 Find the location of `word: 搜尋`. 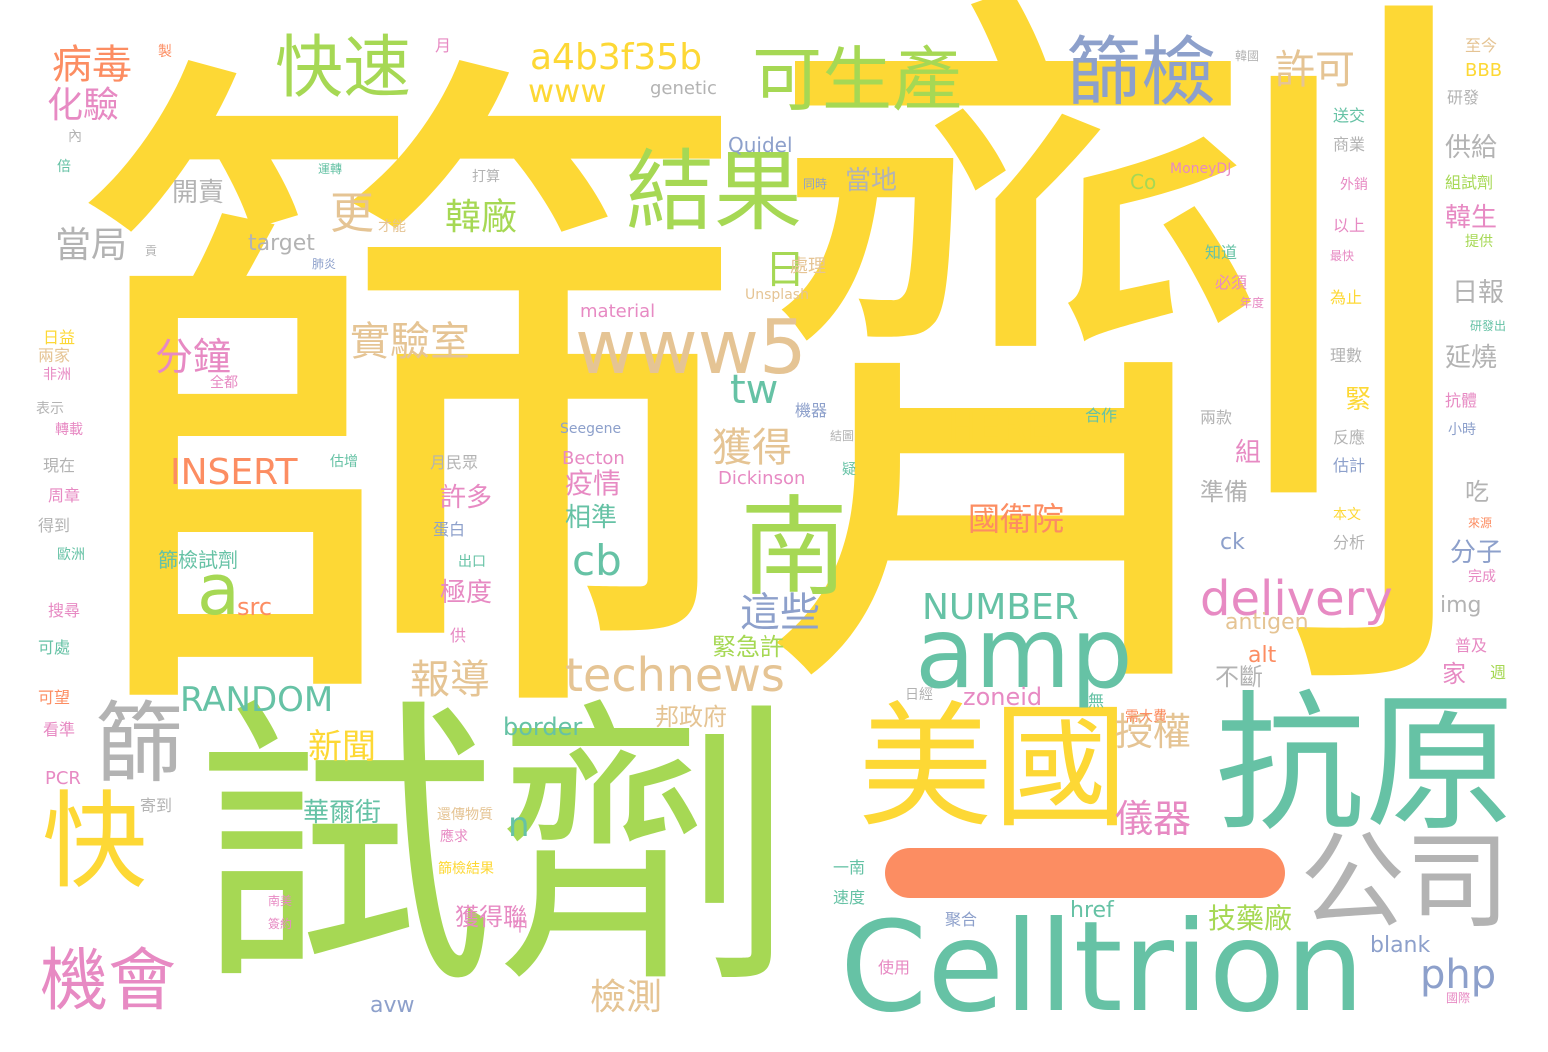

word: 搜尋 is located at coordinates (64, 610).